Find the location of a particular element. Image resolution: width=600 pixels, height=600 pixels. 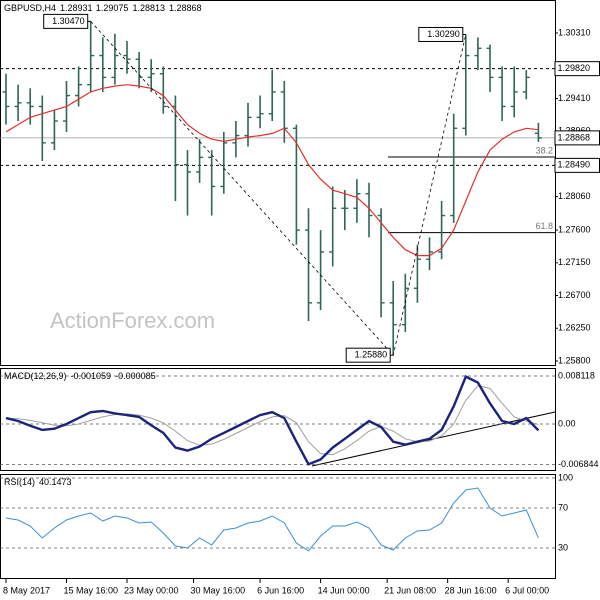

level-label: 1.28490 is located at coordinates (574, 165).